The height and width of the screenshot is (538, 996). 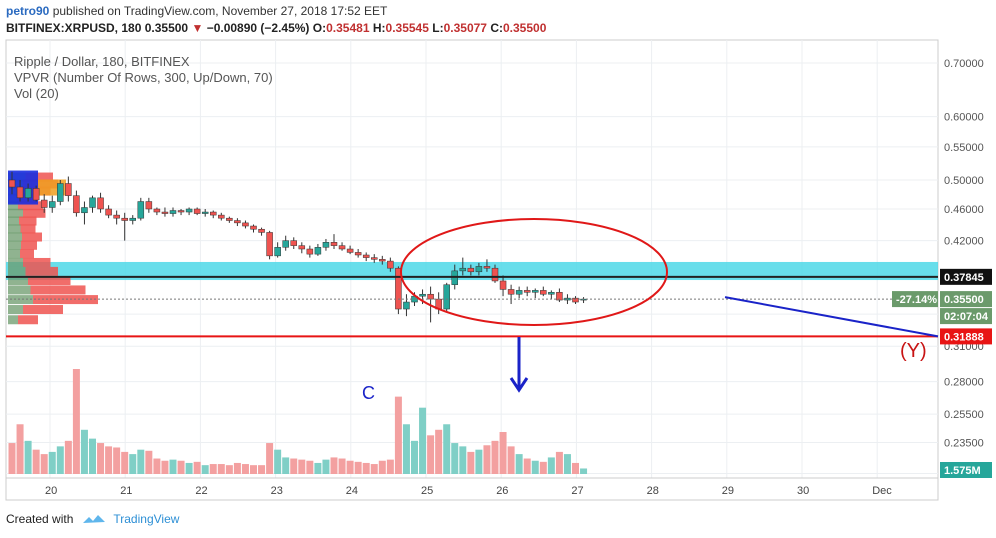 I want to click on countdown-tag-bg, so click(x=966, y=316).